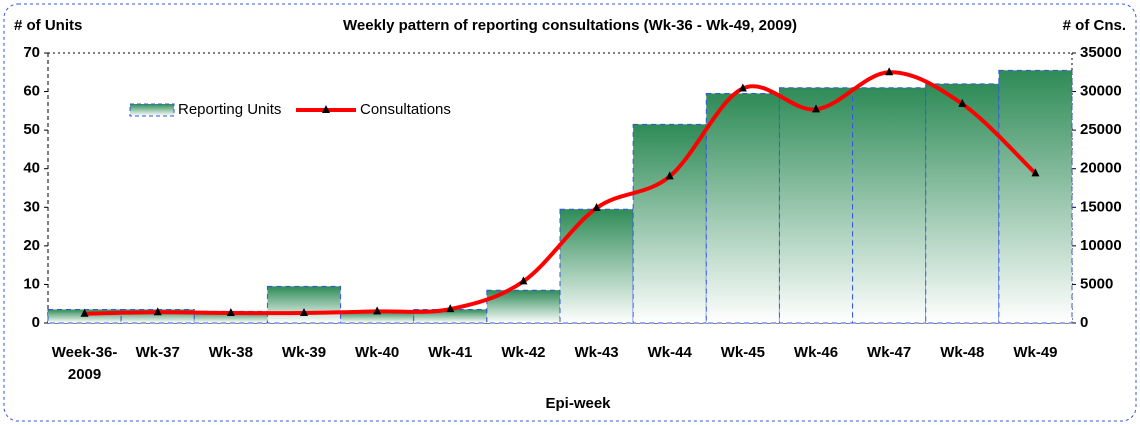 The width and height of the screenshot is (1140, 425). What do you see at coordinates (377, 352) in the screenshot?
I see `x-tick-label: Wk-40` at bounding box center [377, 352].